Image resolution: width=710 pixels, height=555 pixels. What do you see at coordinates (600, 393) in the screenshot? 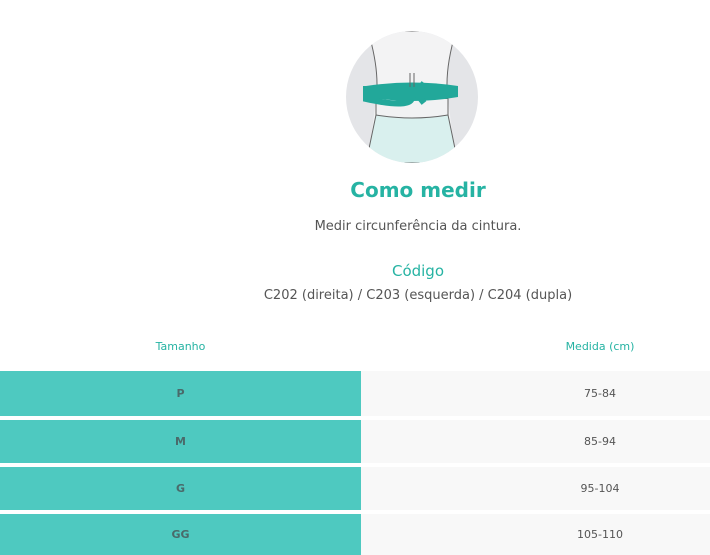
I see `measure-value: 75-84` at bounding box center [600, 393].